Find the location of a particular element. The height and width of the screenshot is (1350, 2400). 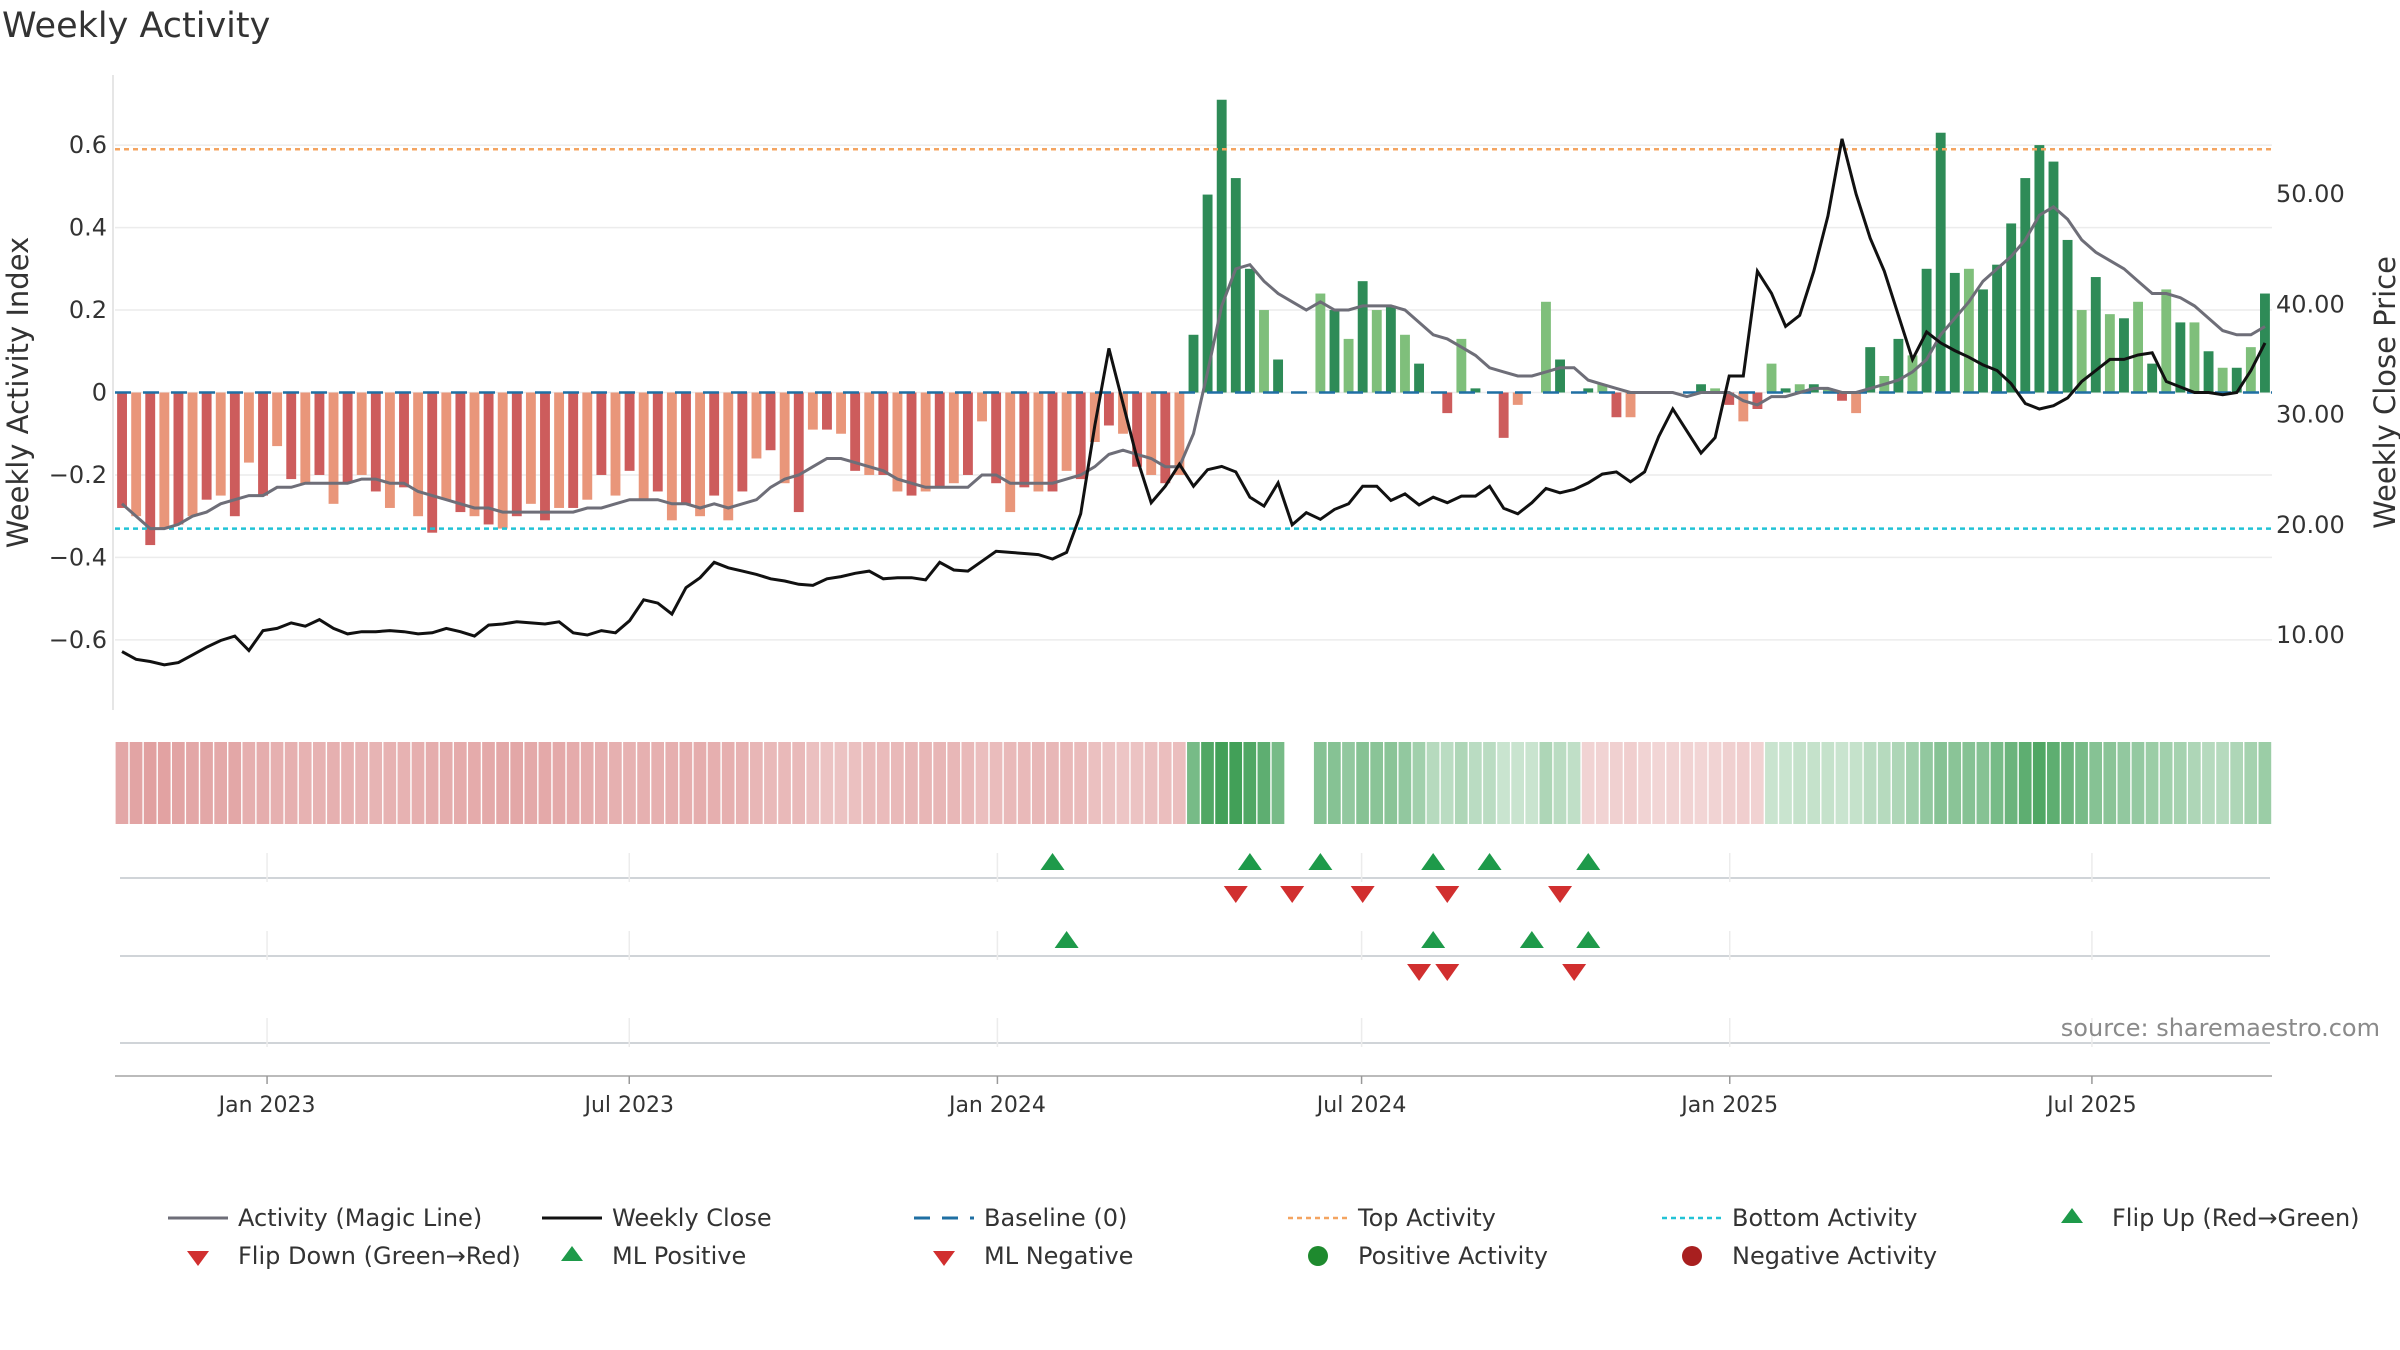

legend-item-flip-up: Flip Up (Red→Green) is located at coordinates (2200, 1218).